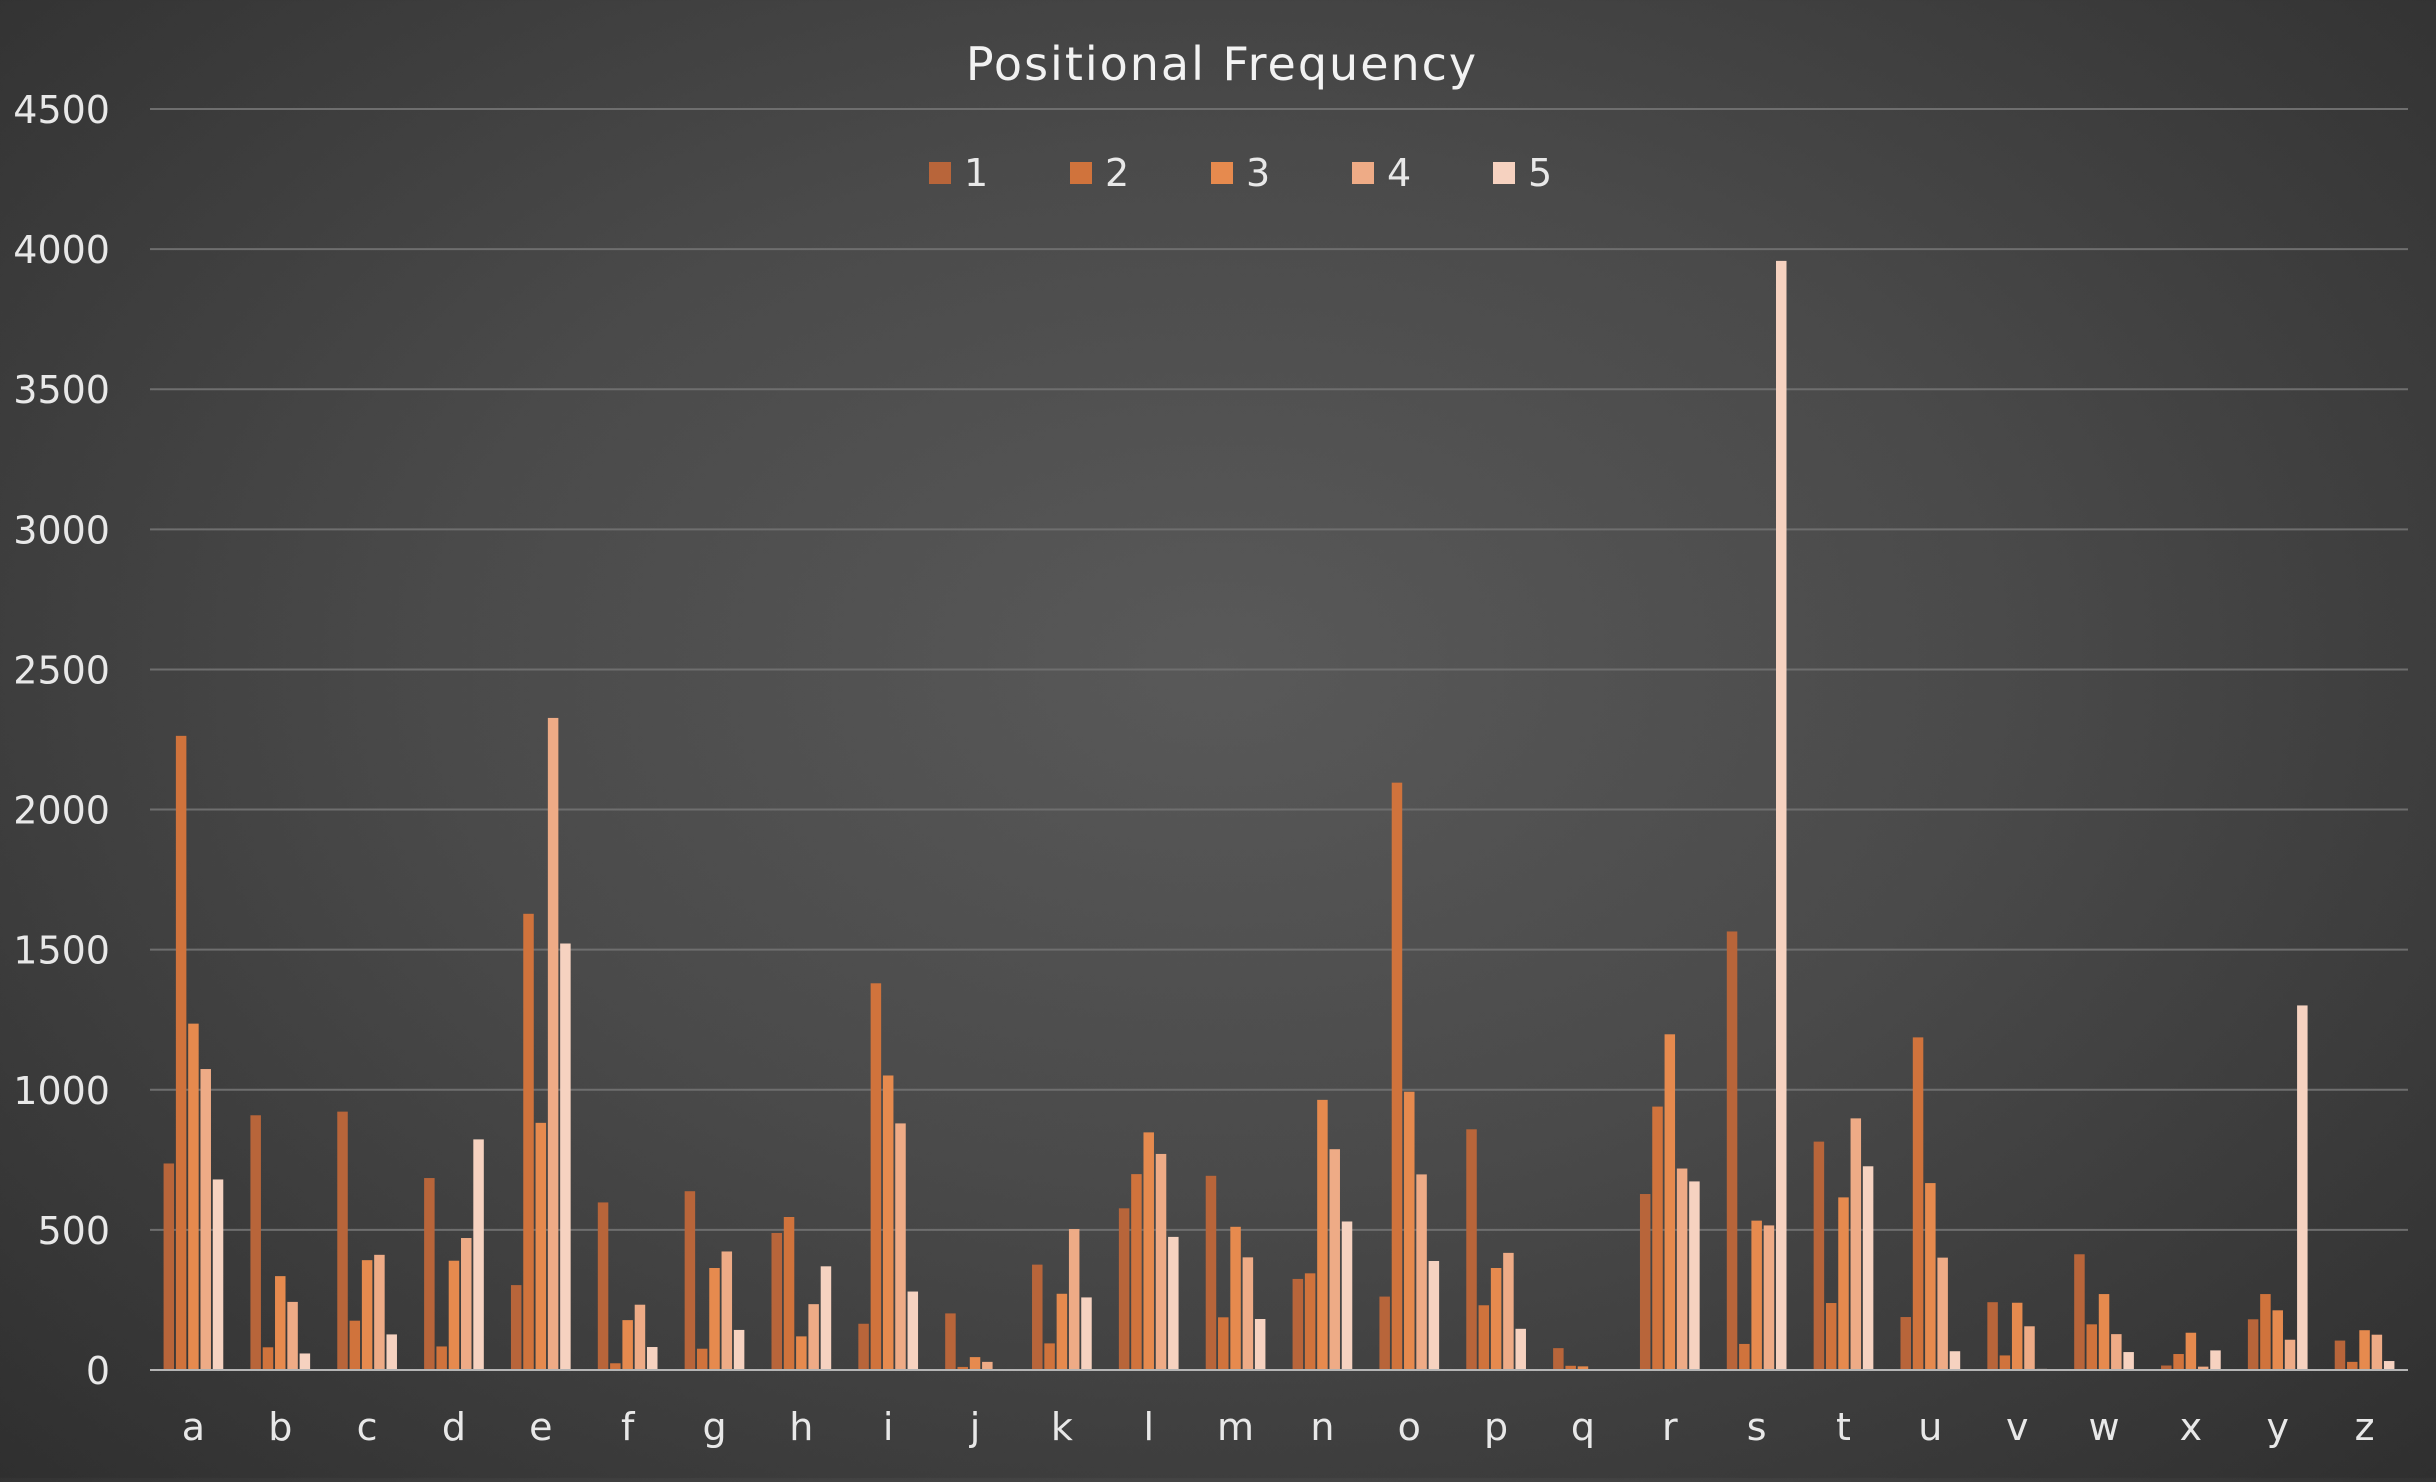  I want to click on y-tick-label: 2000, so click(61, 811).